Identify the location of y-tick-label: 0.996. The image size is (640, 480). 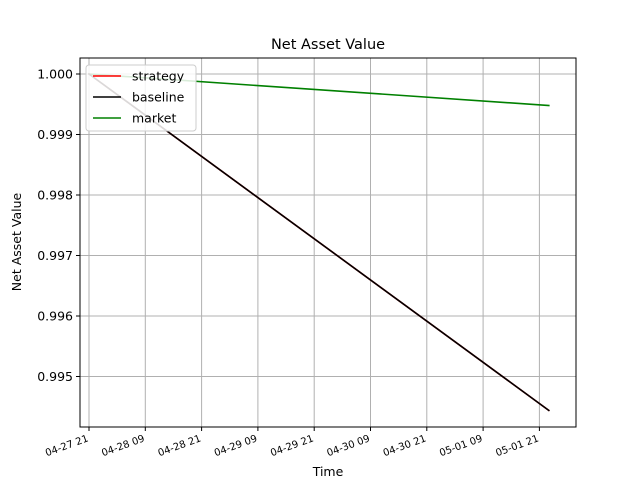
(55, 316).